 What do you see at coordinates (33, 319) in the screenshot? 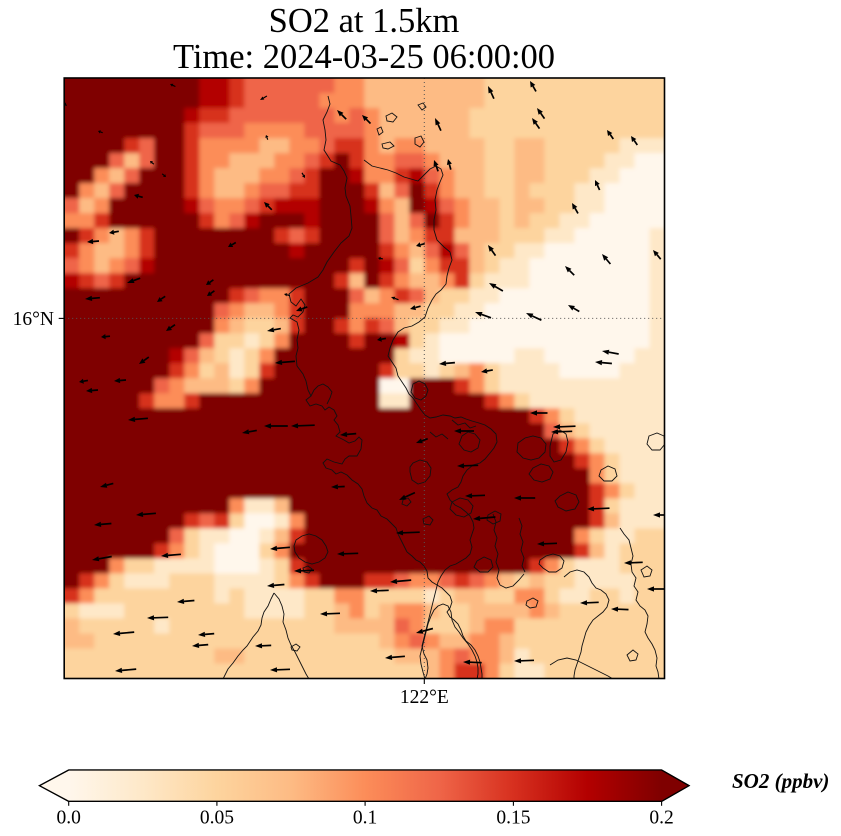
I see `svg-text: 16°N` at bounding box center [33, 319].